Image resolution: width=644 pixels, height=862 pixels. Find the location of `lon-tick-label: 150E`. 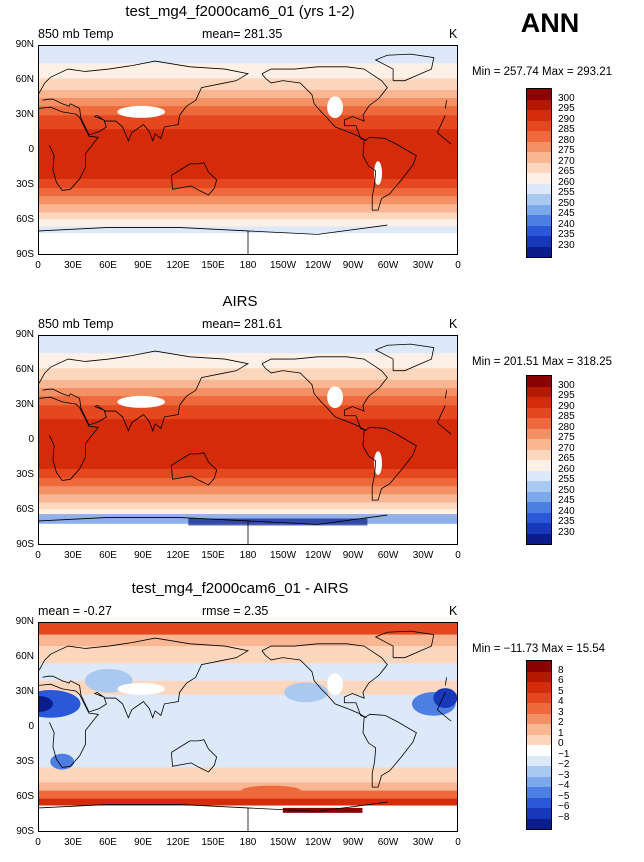

lon-tick-label: 150E is located at coordinates (213, 265).